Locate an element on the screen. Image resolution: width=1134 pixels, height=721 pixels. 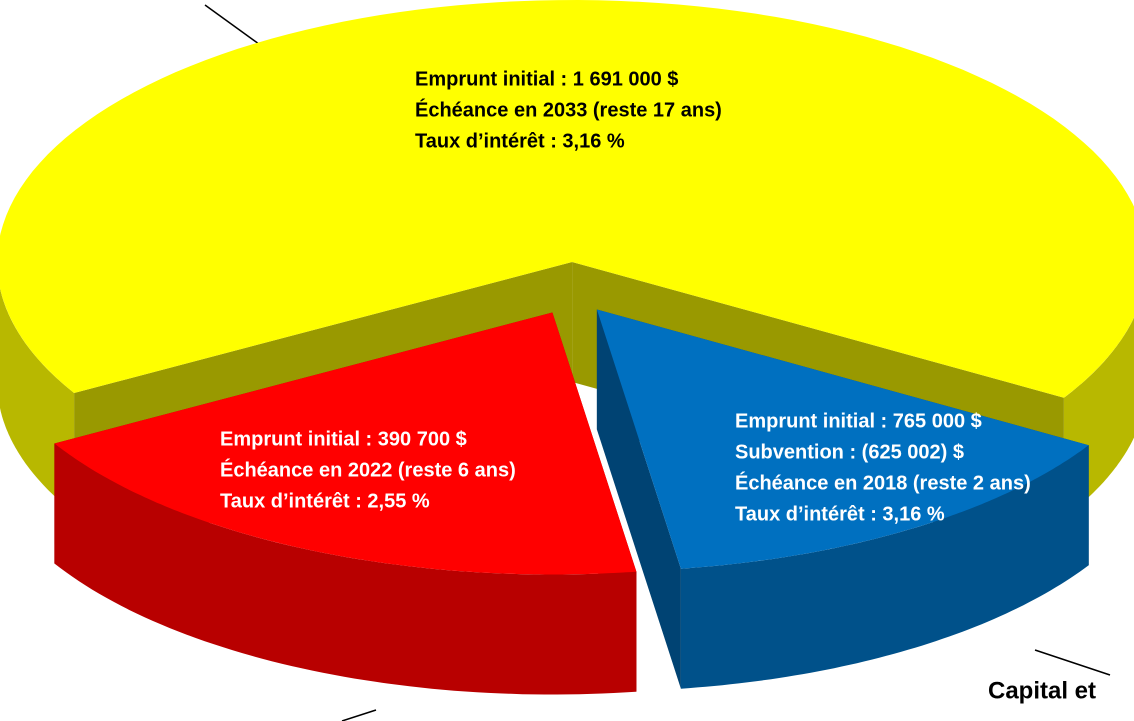
slice-label: Échéance en 2018 (reste 2 ans) is located at coordinates (883, 482).